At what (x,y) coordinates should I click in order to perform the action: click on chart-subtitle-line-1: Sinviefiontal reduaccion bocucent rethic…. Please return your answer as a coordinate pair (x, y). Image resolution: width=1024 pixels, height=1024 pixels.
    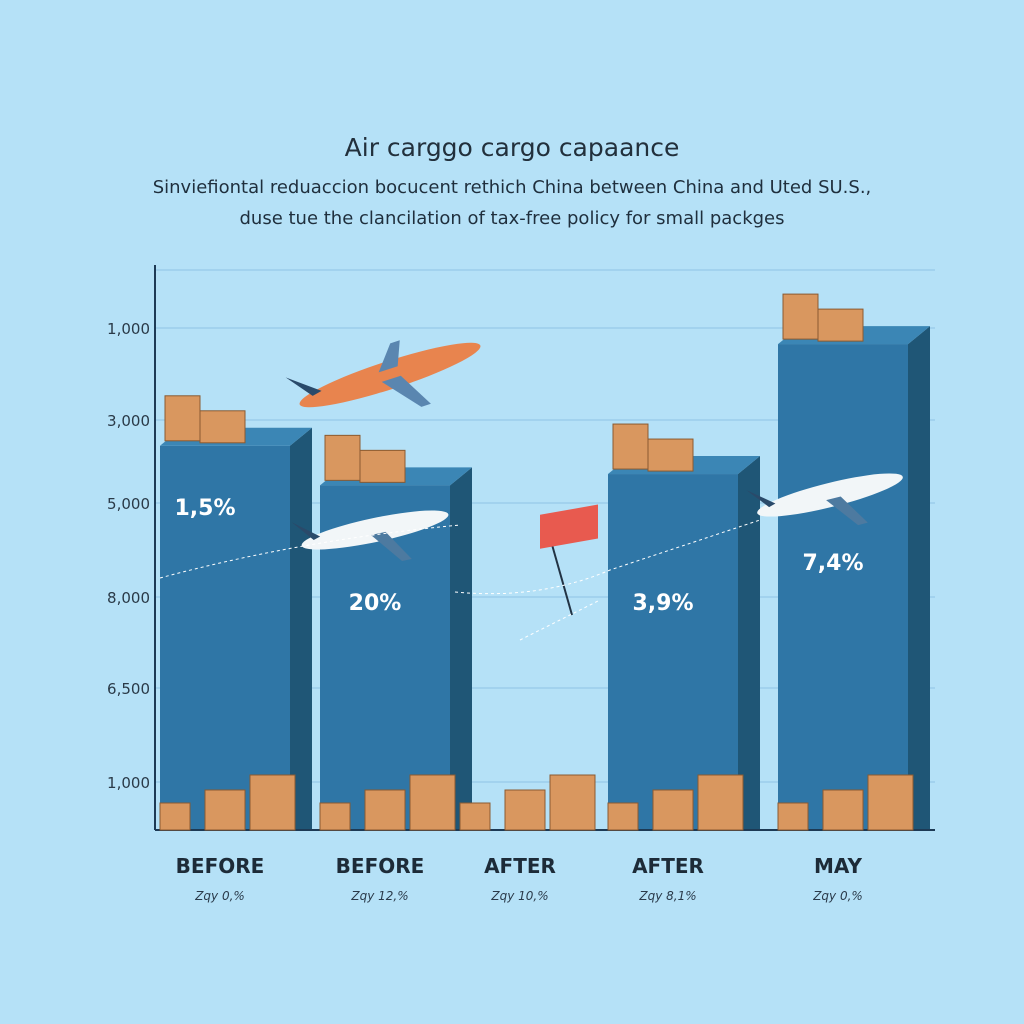
    Looking at the image, I should click on (512, 187).